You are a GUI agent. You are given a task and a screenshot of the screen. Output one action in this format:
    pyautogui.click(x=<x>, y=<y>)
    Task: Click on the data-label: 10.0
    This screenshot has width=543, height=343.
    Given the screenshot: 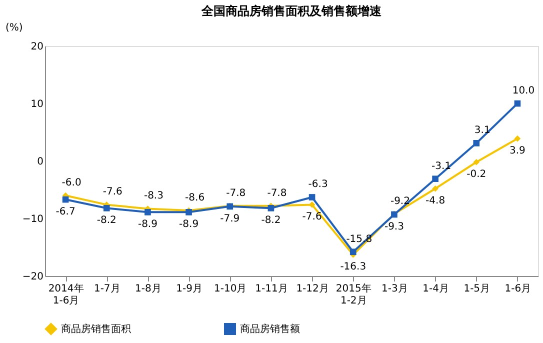 What is the action you would take?
    pyautogui.click(x=523, y=91)
    